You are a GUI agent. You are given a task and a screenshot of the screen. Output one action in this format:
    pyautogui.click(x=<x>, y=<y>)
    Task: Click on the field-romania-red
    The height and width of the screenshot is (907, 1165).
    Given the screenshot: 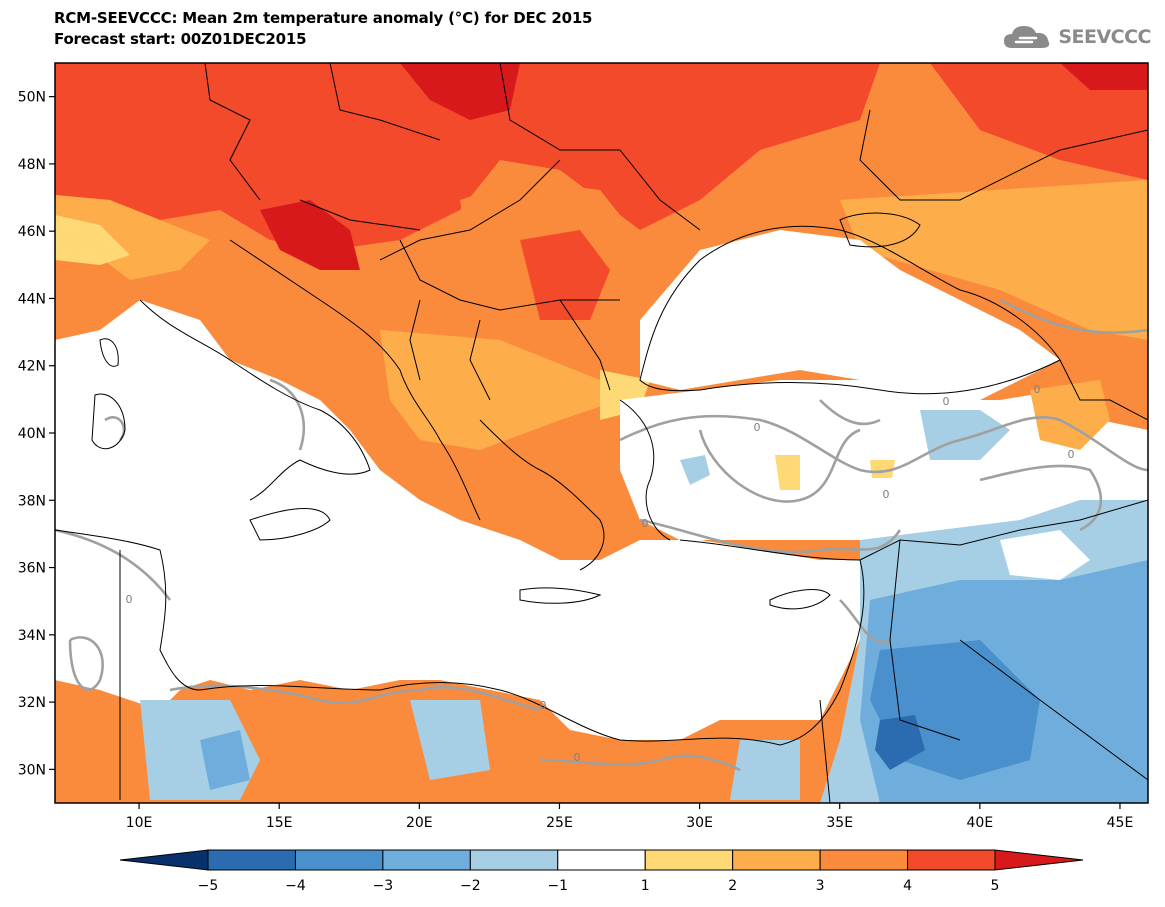 What is the action you would take?
    pyautogui.click(x=565, y=275)
    